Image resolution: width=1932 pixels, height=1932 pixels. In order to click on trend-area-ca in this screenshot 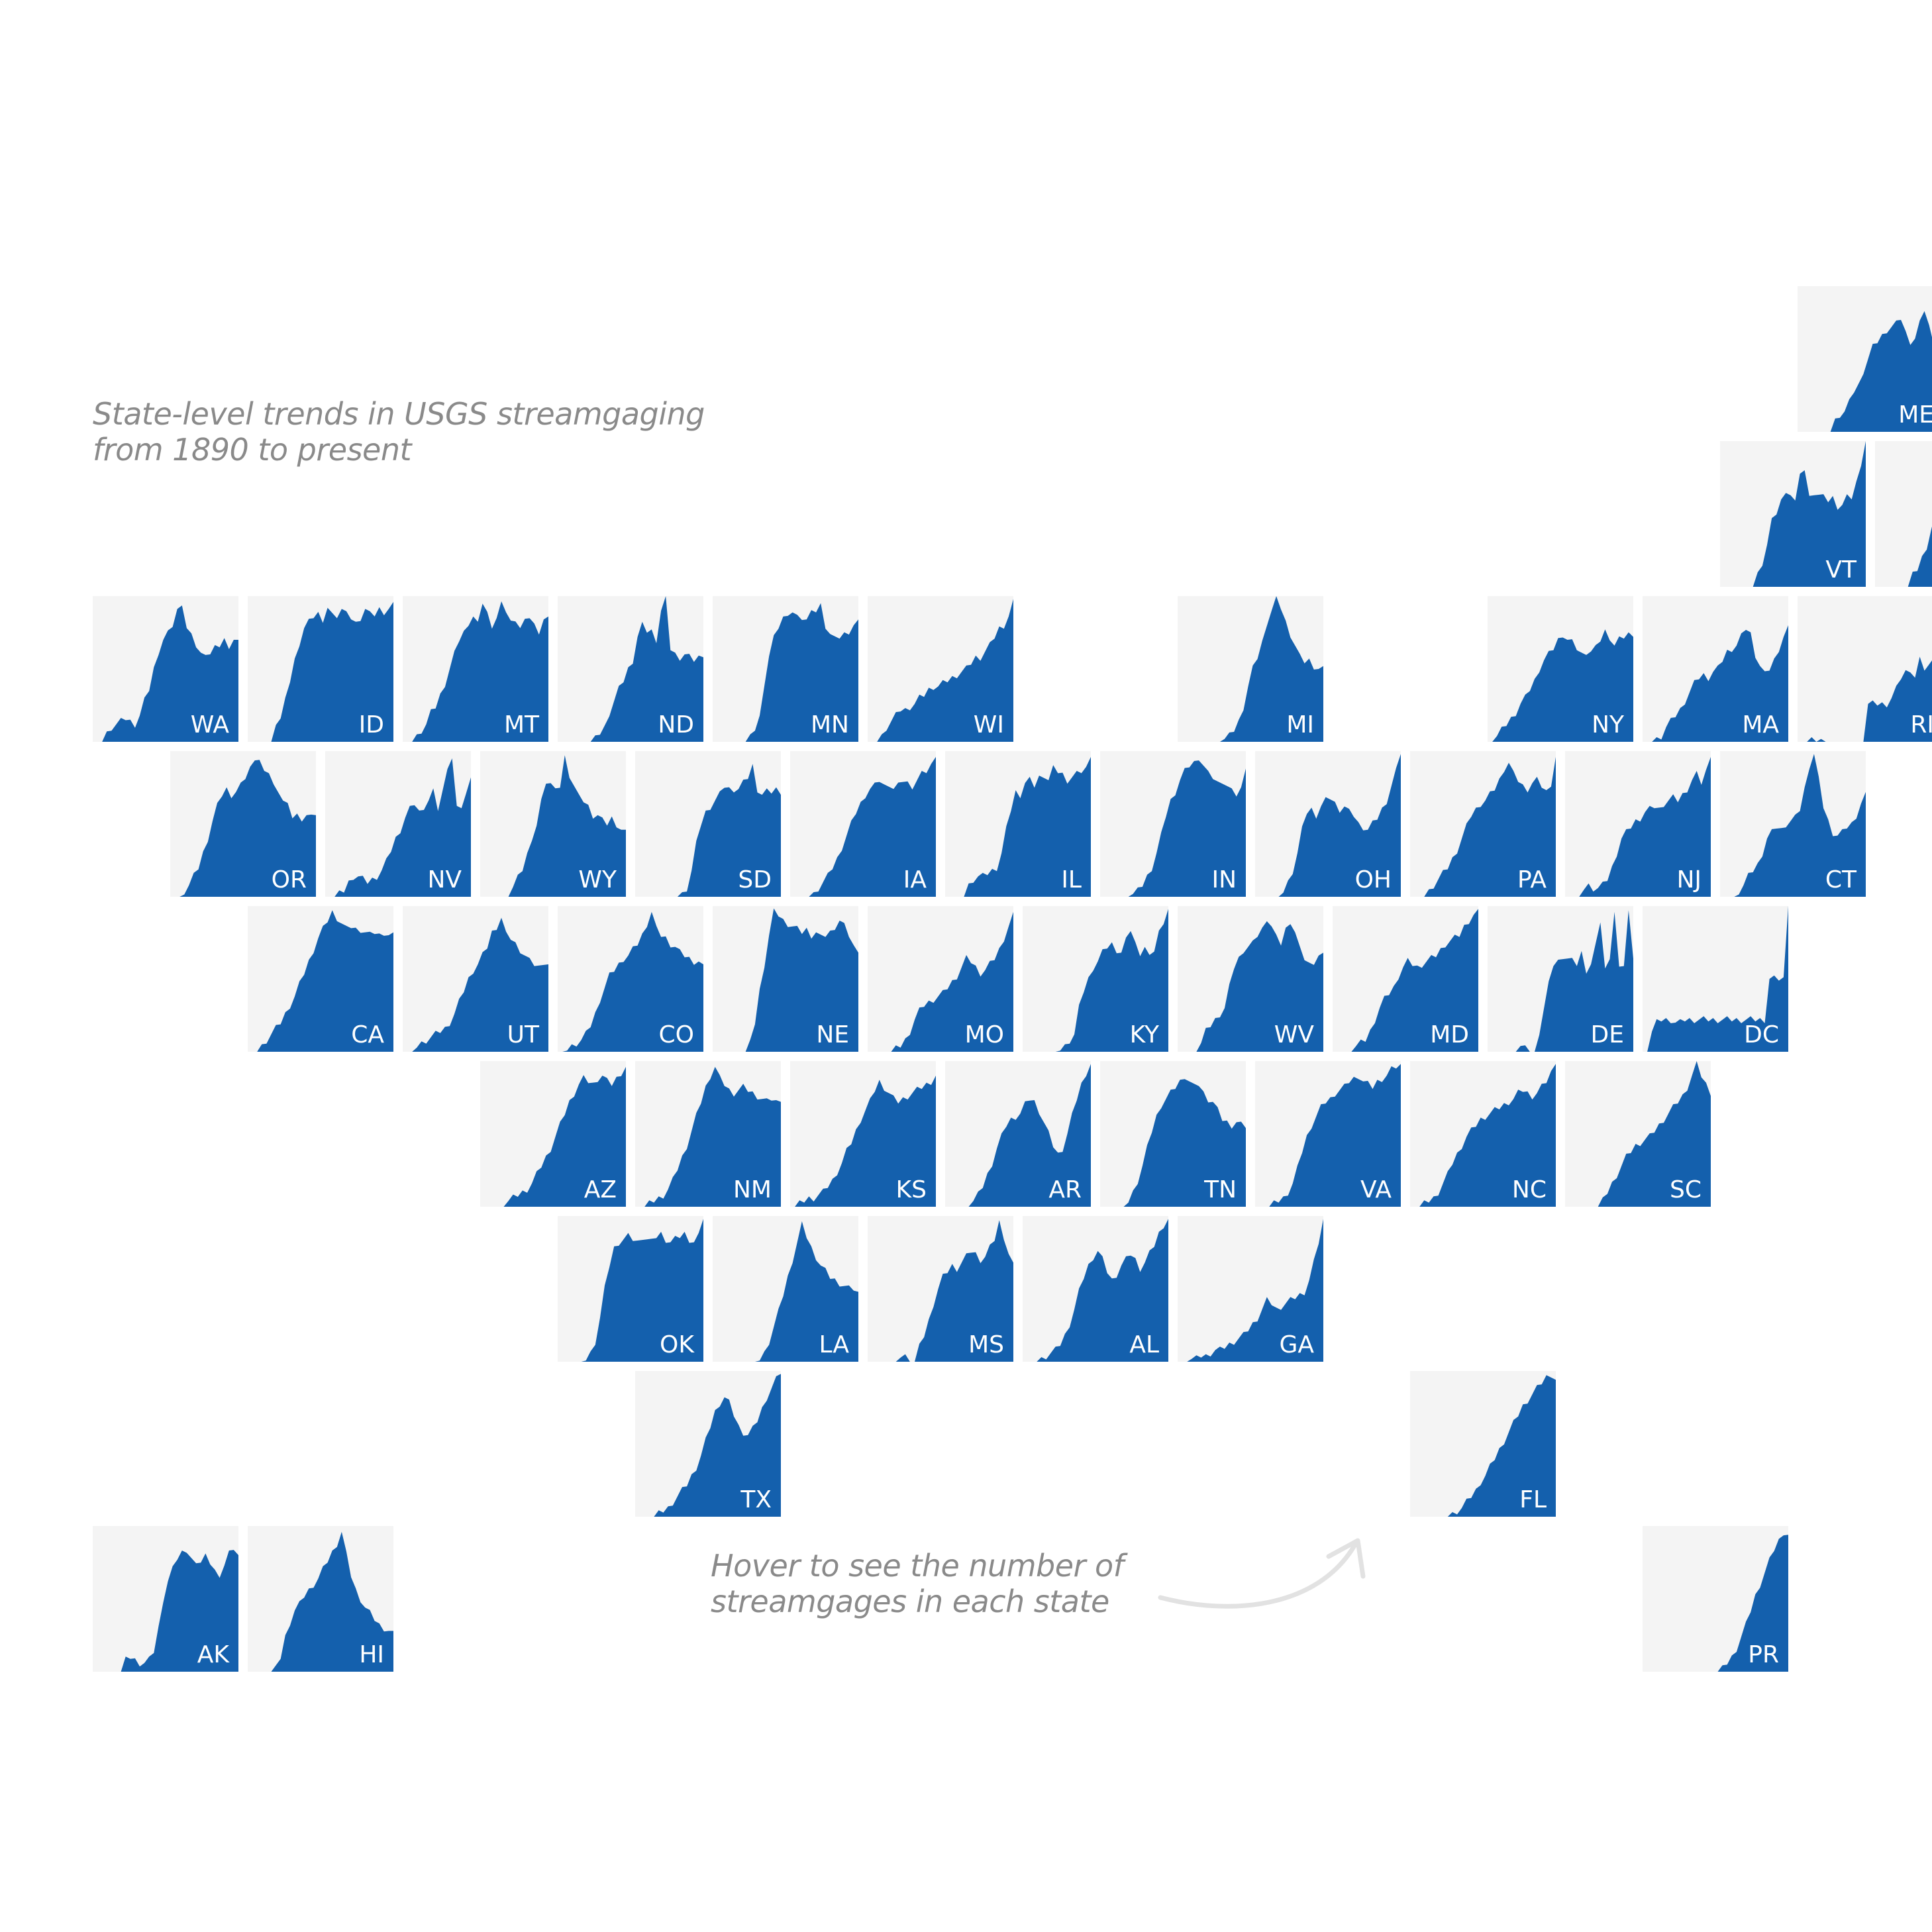, I will do `click(320, 981)`.